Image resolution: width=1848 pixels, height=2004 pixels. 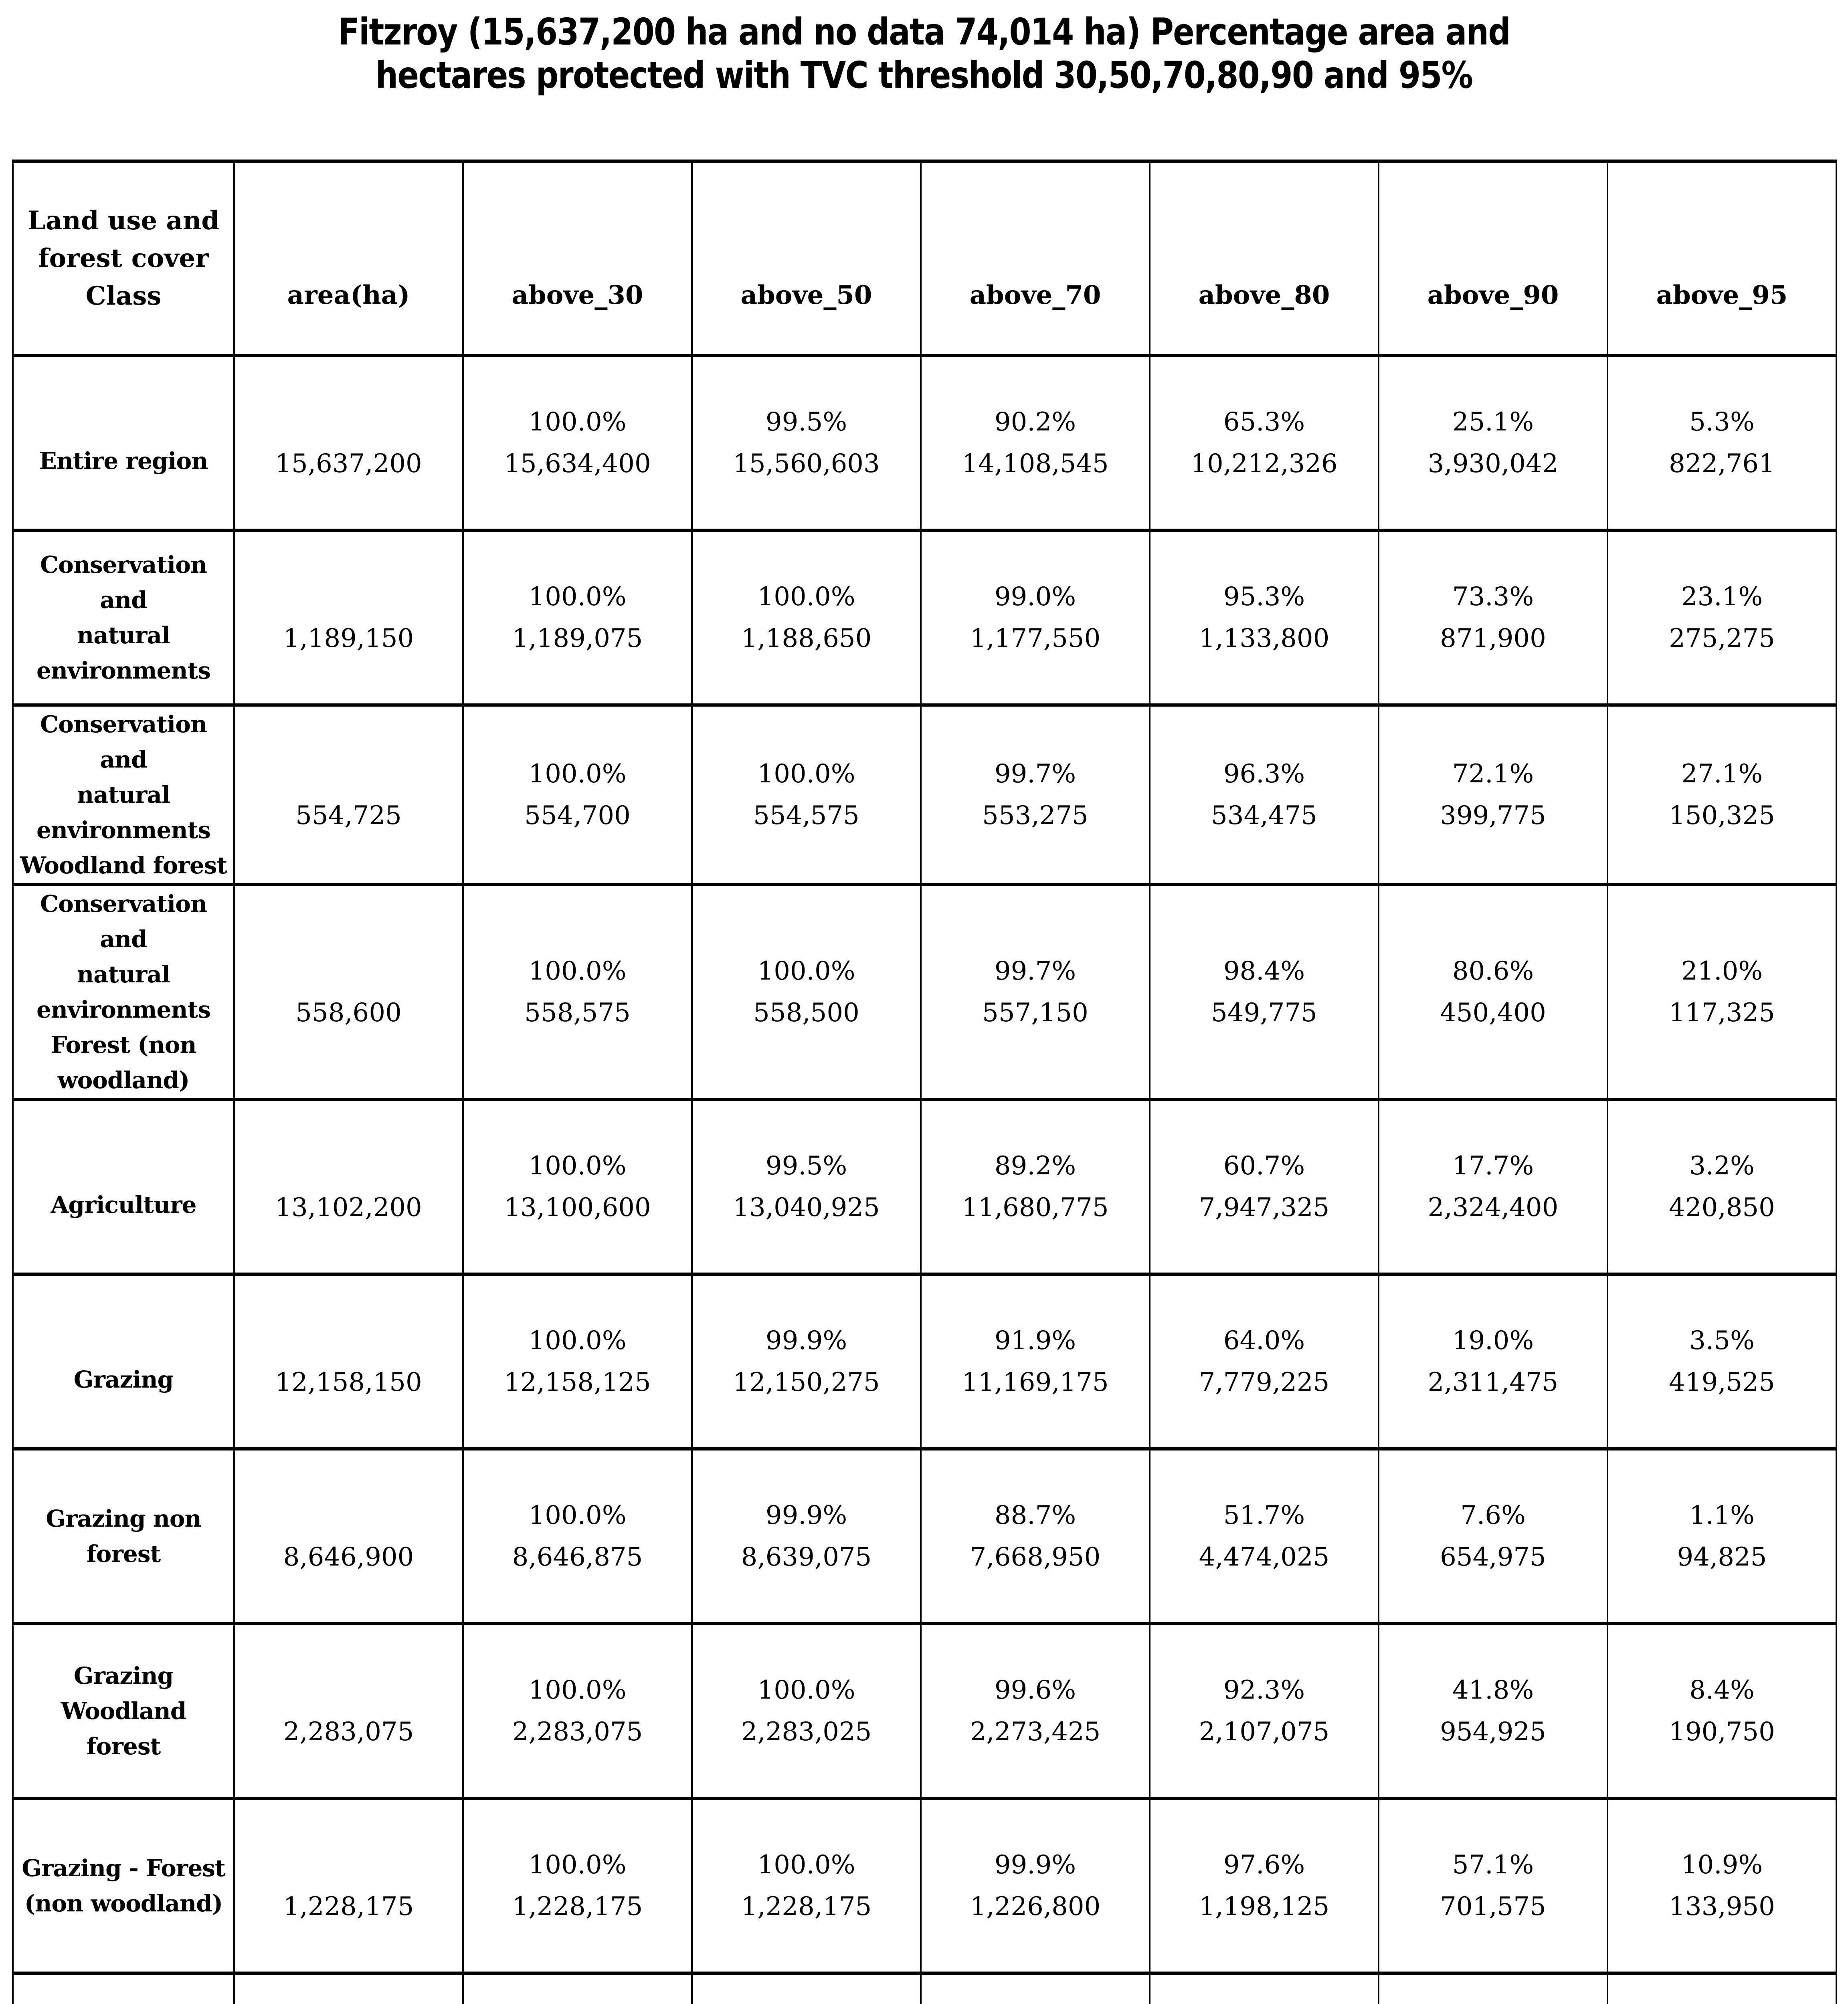 I want to click on hectares-value: 2,283,025, so click(x=806, y=1732).